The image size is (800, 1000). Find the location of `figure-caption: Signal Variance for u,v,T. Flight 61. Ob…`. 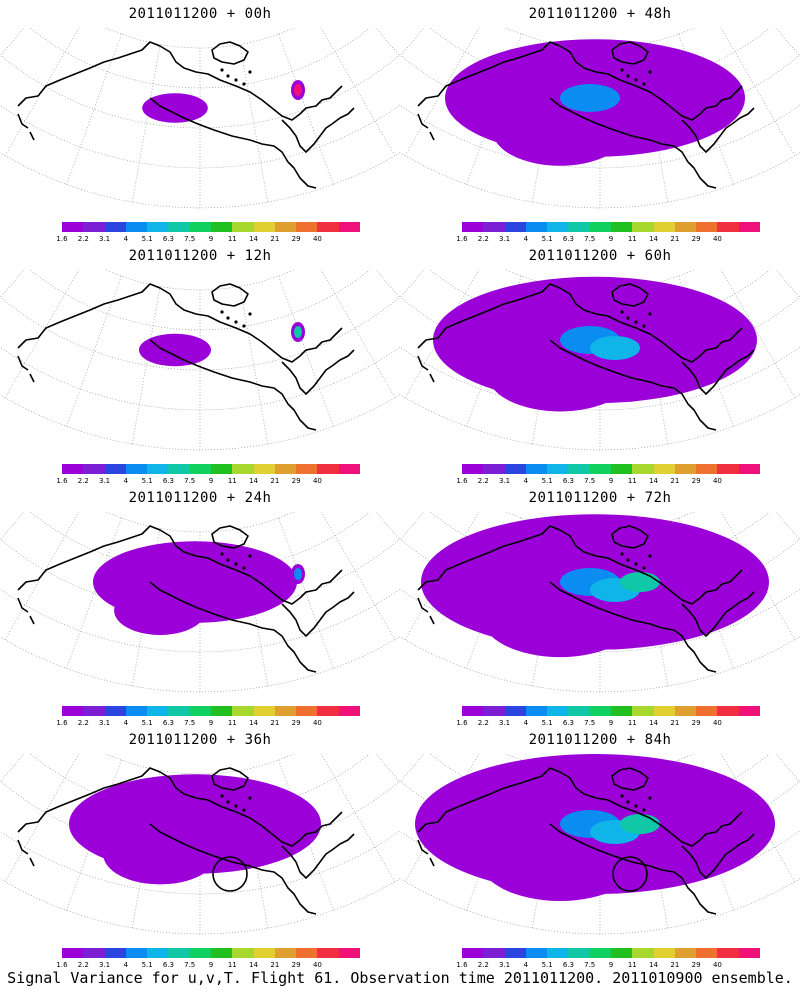

figure-caption: Signal Variance for u,v,T. Flight 61. Ob… is located at coordinates (400, 978).